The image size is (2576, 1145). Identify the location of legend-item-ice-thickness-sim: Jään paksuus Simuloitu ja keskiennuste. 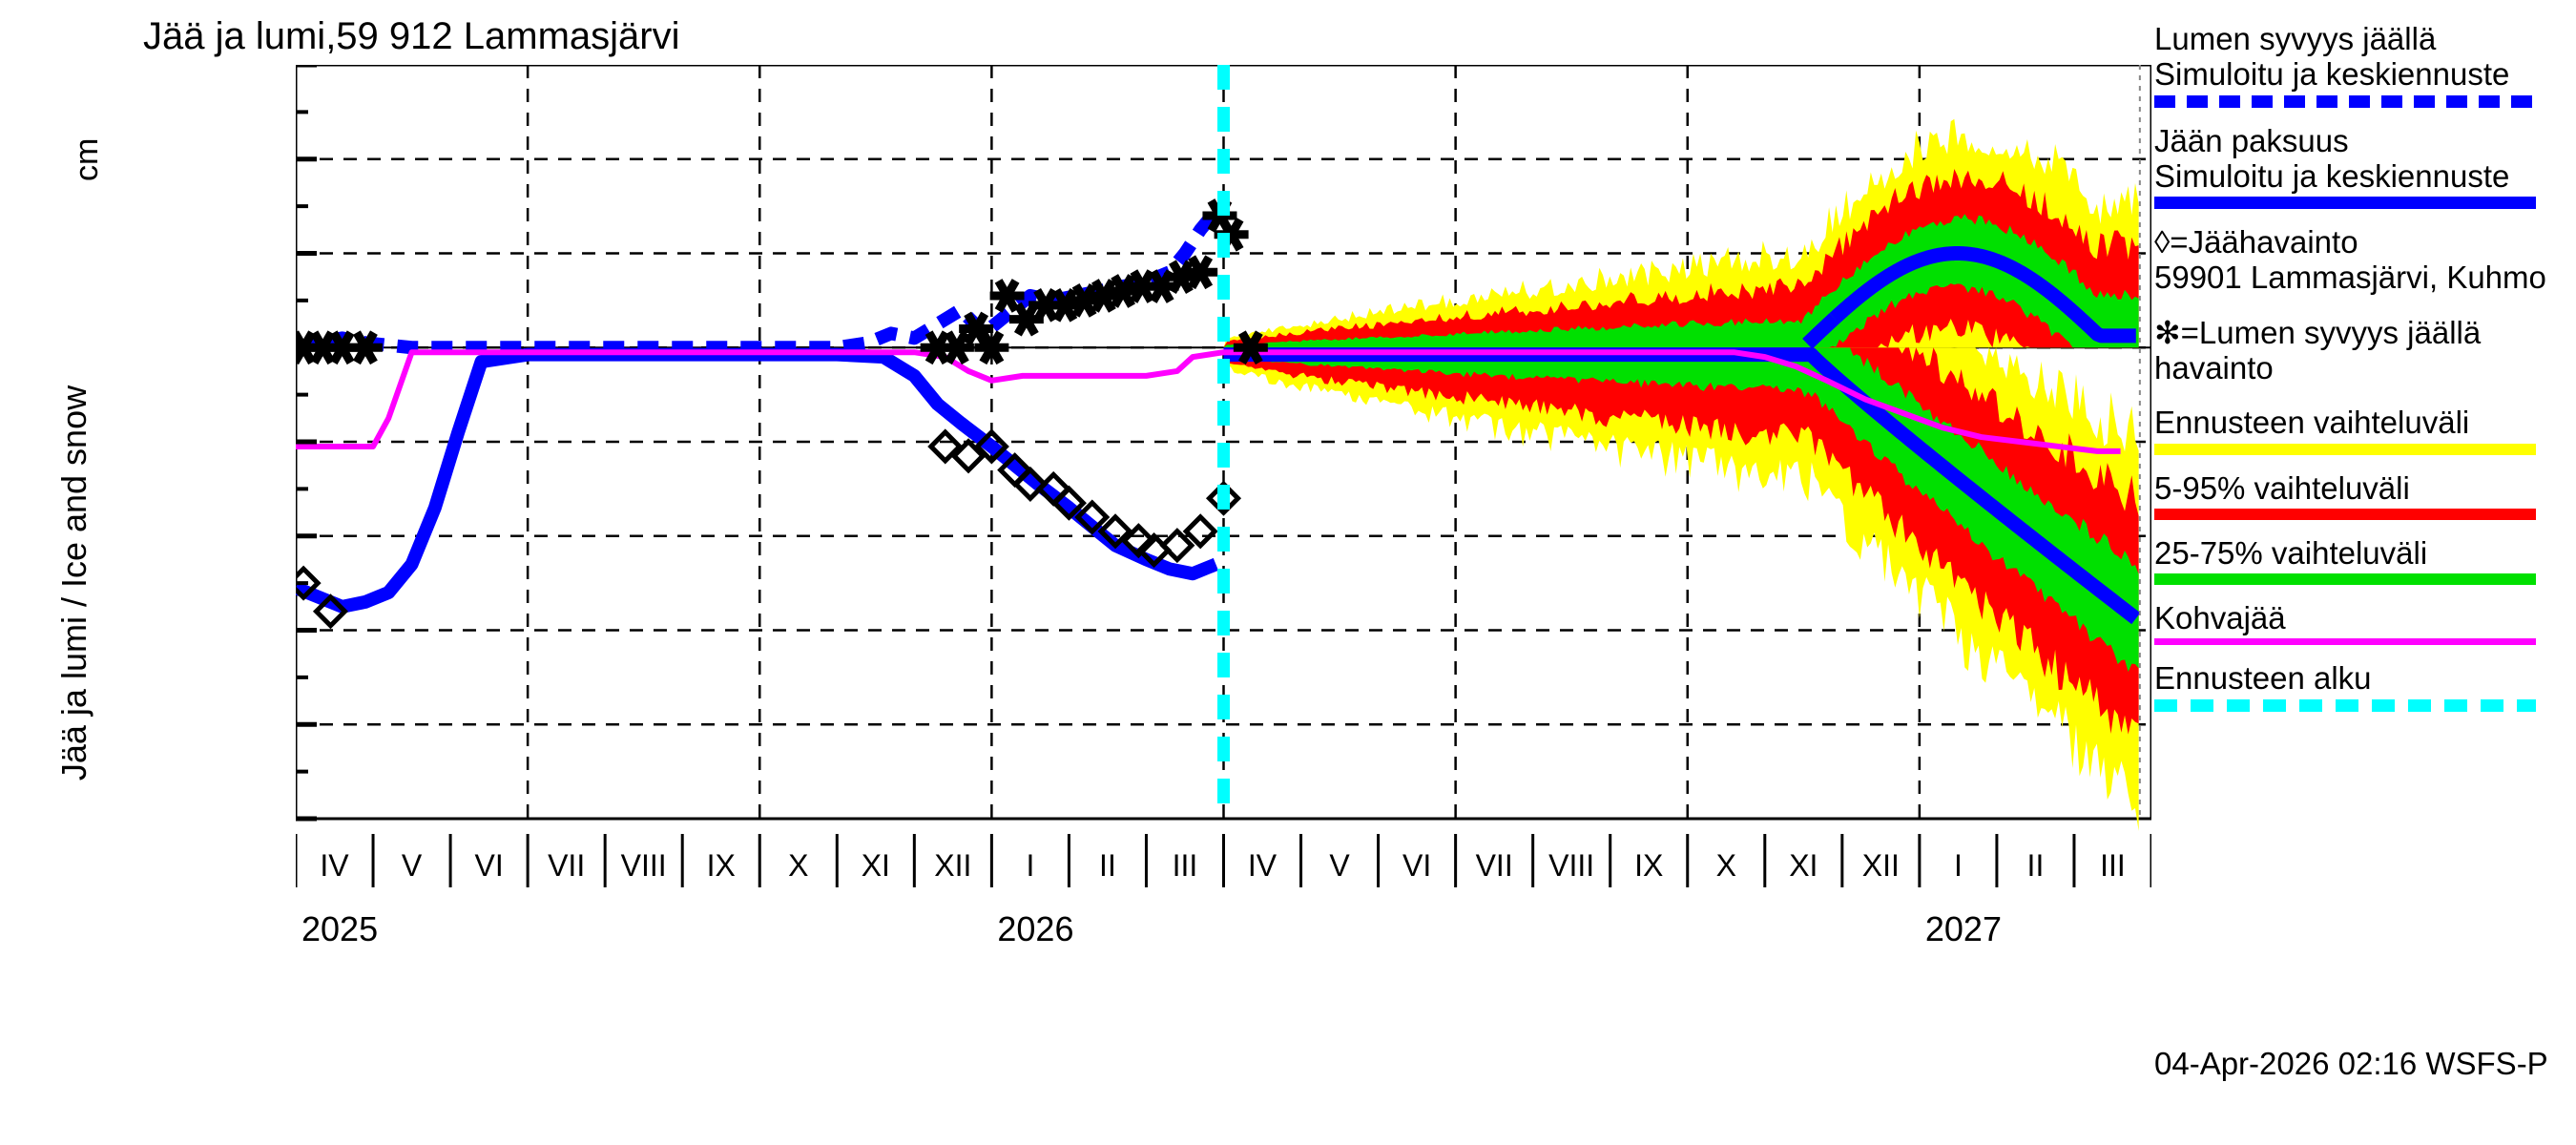
(2365, 166).